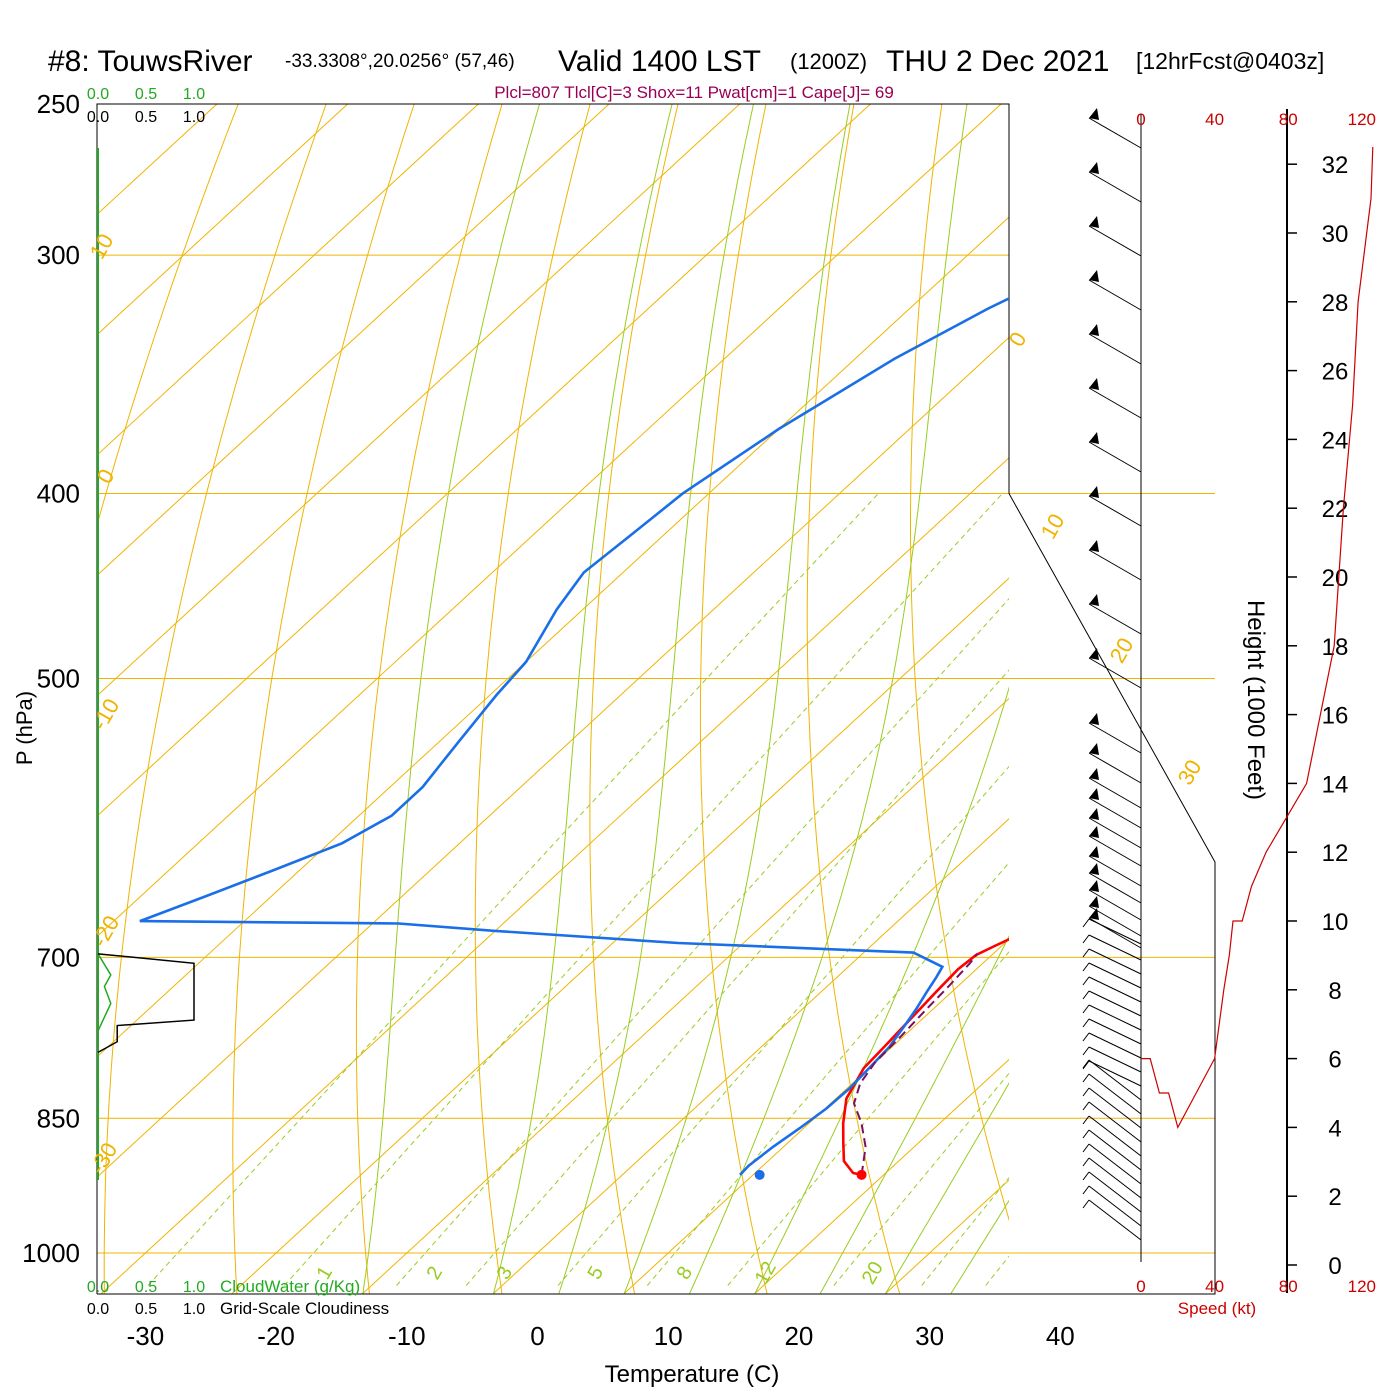 The height and width of the screenshot is (1400, 1400). What do you see at coordinates (668, 1336) in the screenshot?
I see `temperature-tick-label: 10` at bounding box center [668, 1336].